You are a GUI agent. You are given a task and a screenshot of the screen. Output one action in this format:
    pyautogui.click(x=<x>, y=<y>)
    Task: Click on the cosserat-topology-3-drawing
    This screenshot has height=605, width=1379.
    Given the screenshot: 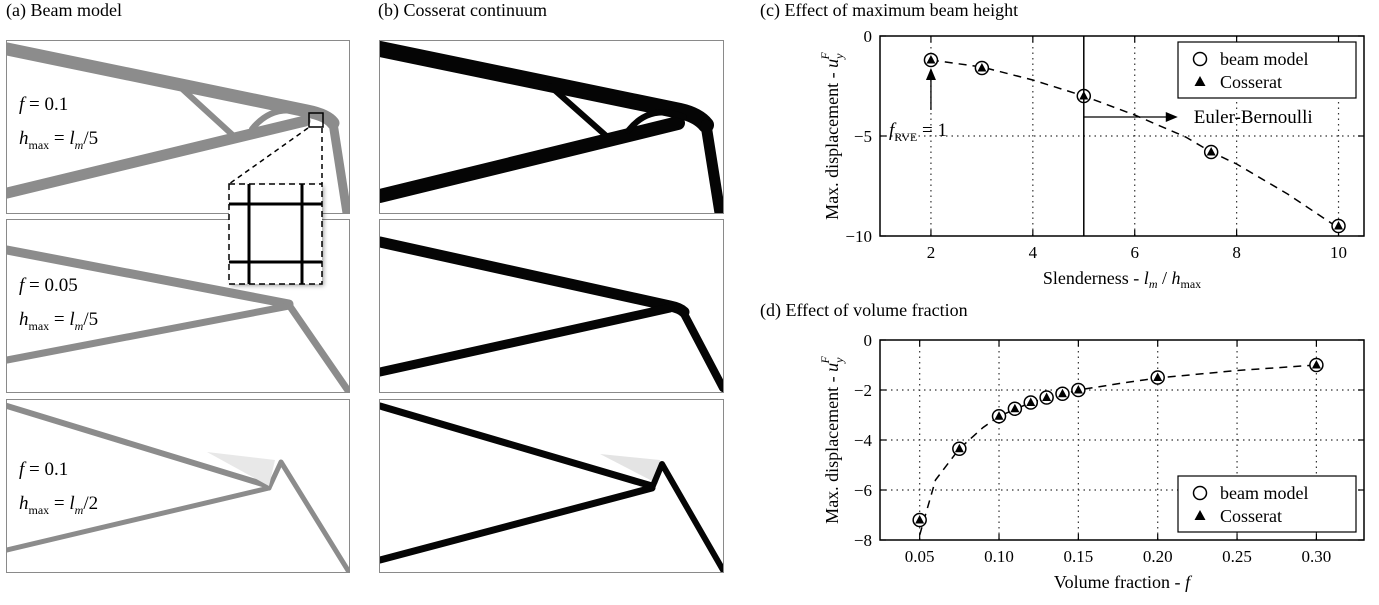 What is the action you would take?
    pyautogui.click(x=551, y=487)
    